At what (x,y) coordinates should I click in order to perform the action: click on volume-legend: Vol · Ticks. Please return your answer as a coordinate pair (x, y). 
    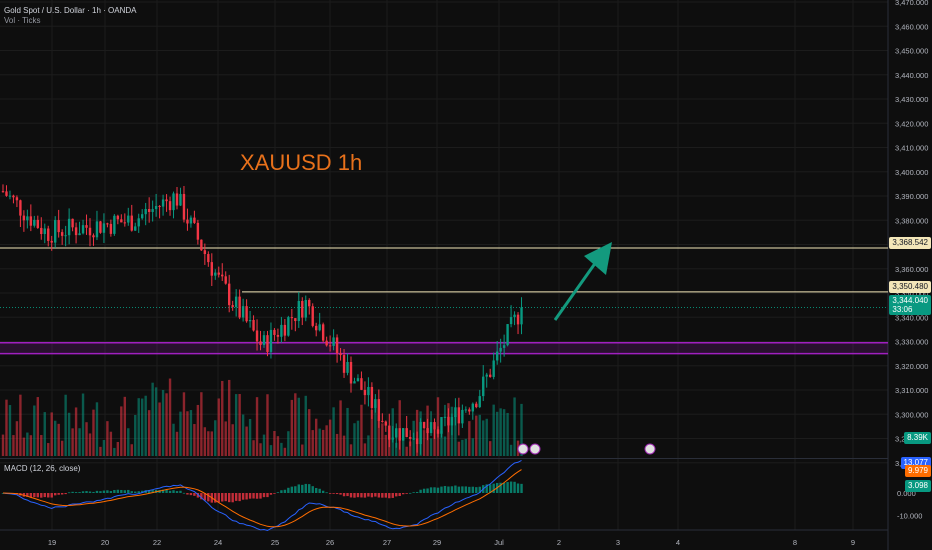
    Looking at the image, I should click on (22, 20).